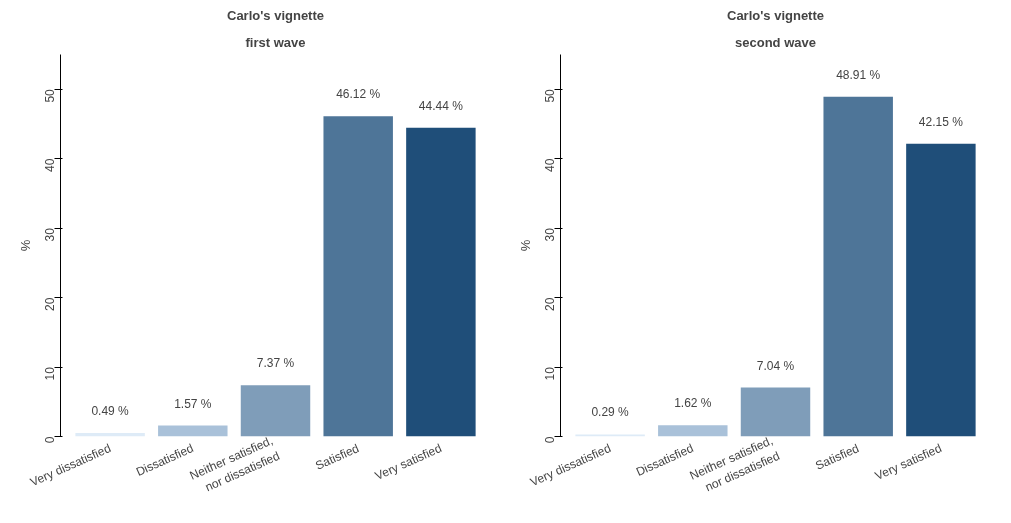 The width and height of the screenshot is (1011, 523). What do you see at coordinates (610, 412) in the screenshot?
I see `data-label: 0.29 %` at bounding box center [610, 412].